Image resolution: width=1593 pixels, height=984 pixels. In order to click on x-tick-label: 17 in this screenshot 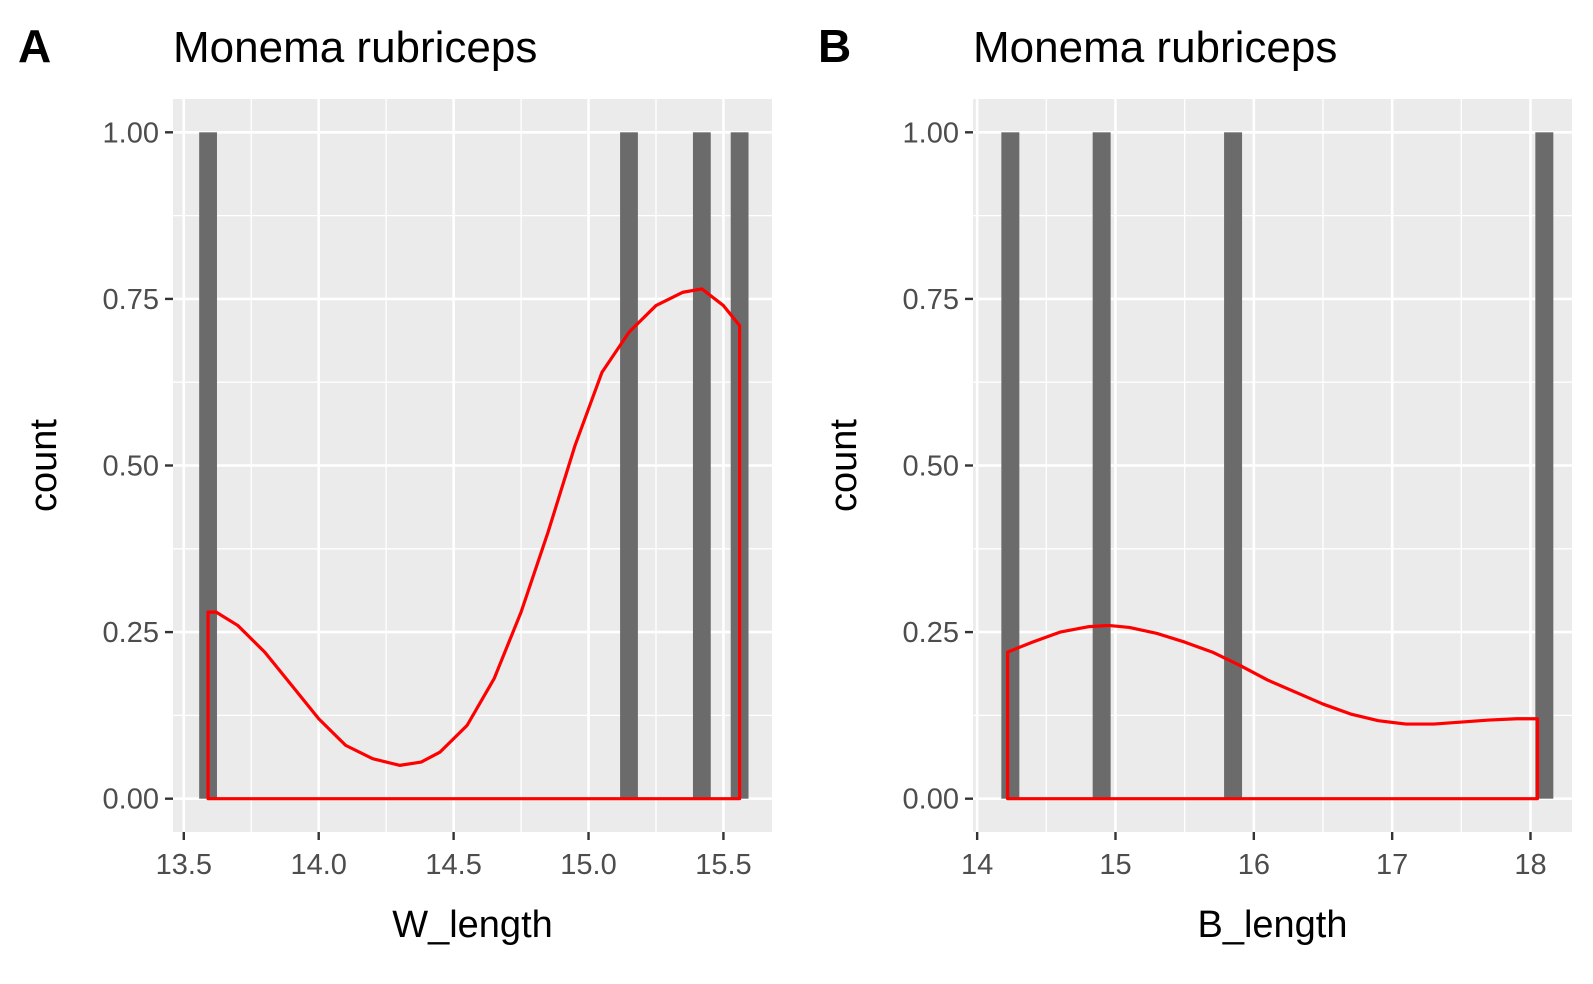, I will do `click(1392, 865)`.